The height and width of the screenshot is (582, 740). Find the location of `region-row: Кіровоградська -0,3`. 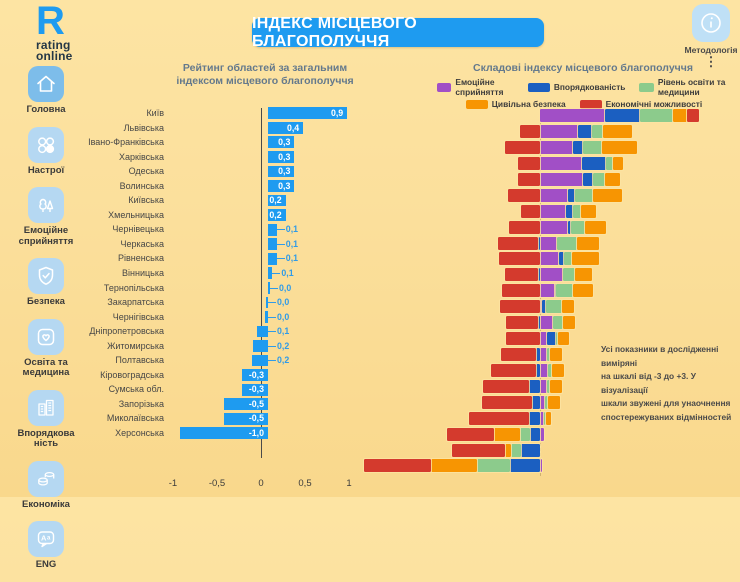

region-row: Кіровоградська -0,3 is located at coordinates (206, 375).